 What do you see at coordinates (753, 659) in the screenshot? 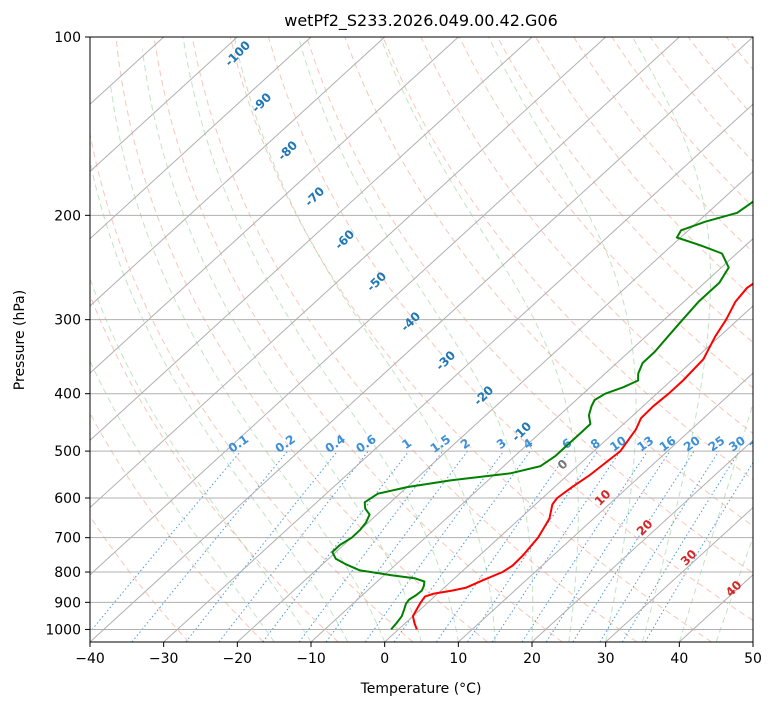
I see `x-tick-label: 50` at bounding box center [753, 659].